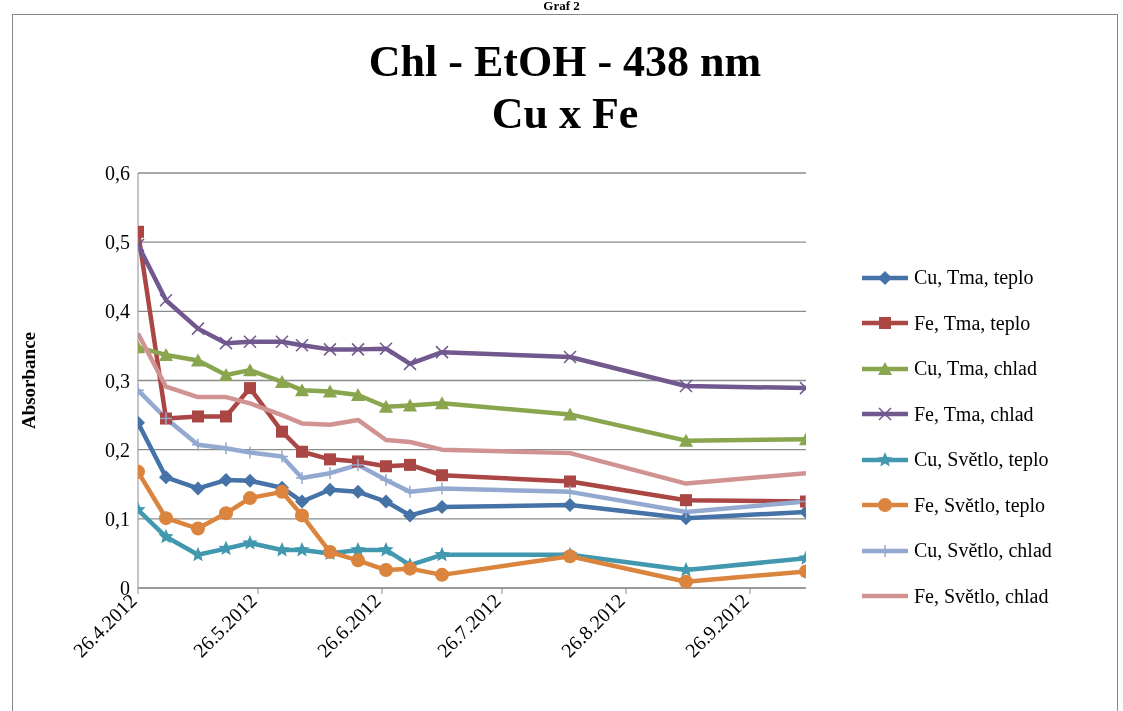  Describe the element at coordinates (117, 449) in the screenshot. I see `y-tick-label: 0,2` at that location.